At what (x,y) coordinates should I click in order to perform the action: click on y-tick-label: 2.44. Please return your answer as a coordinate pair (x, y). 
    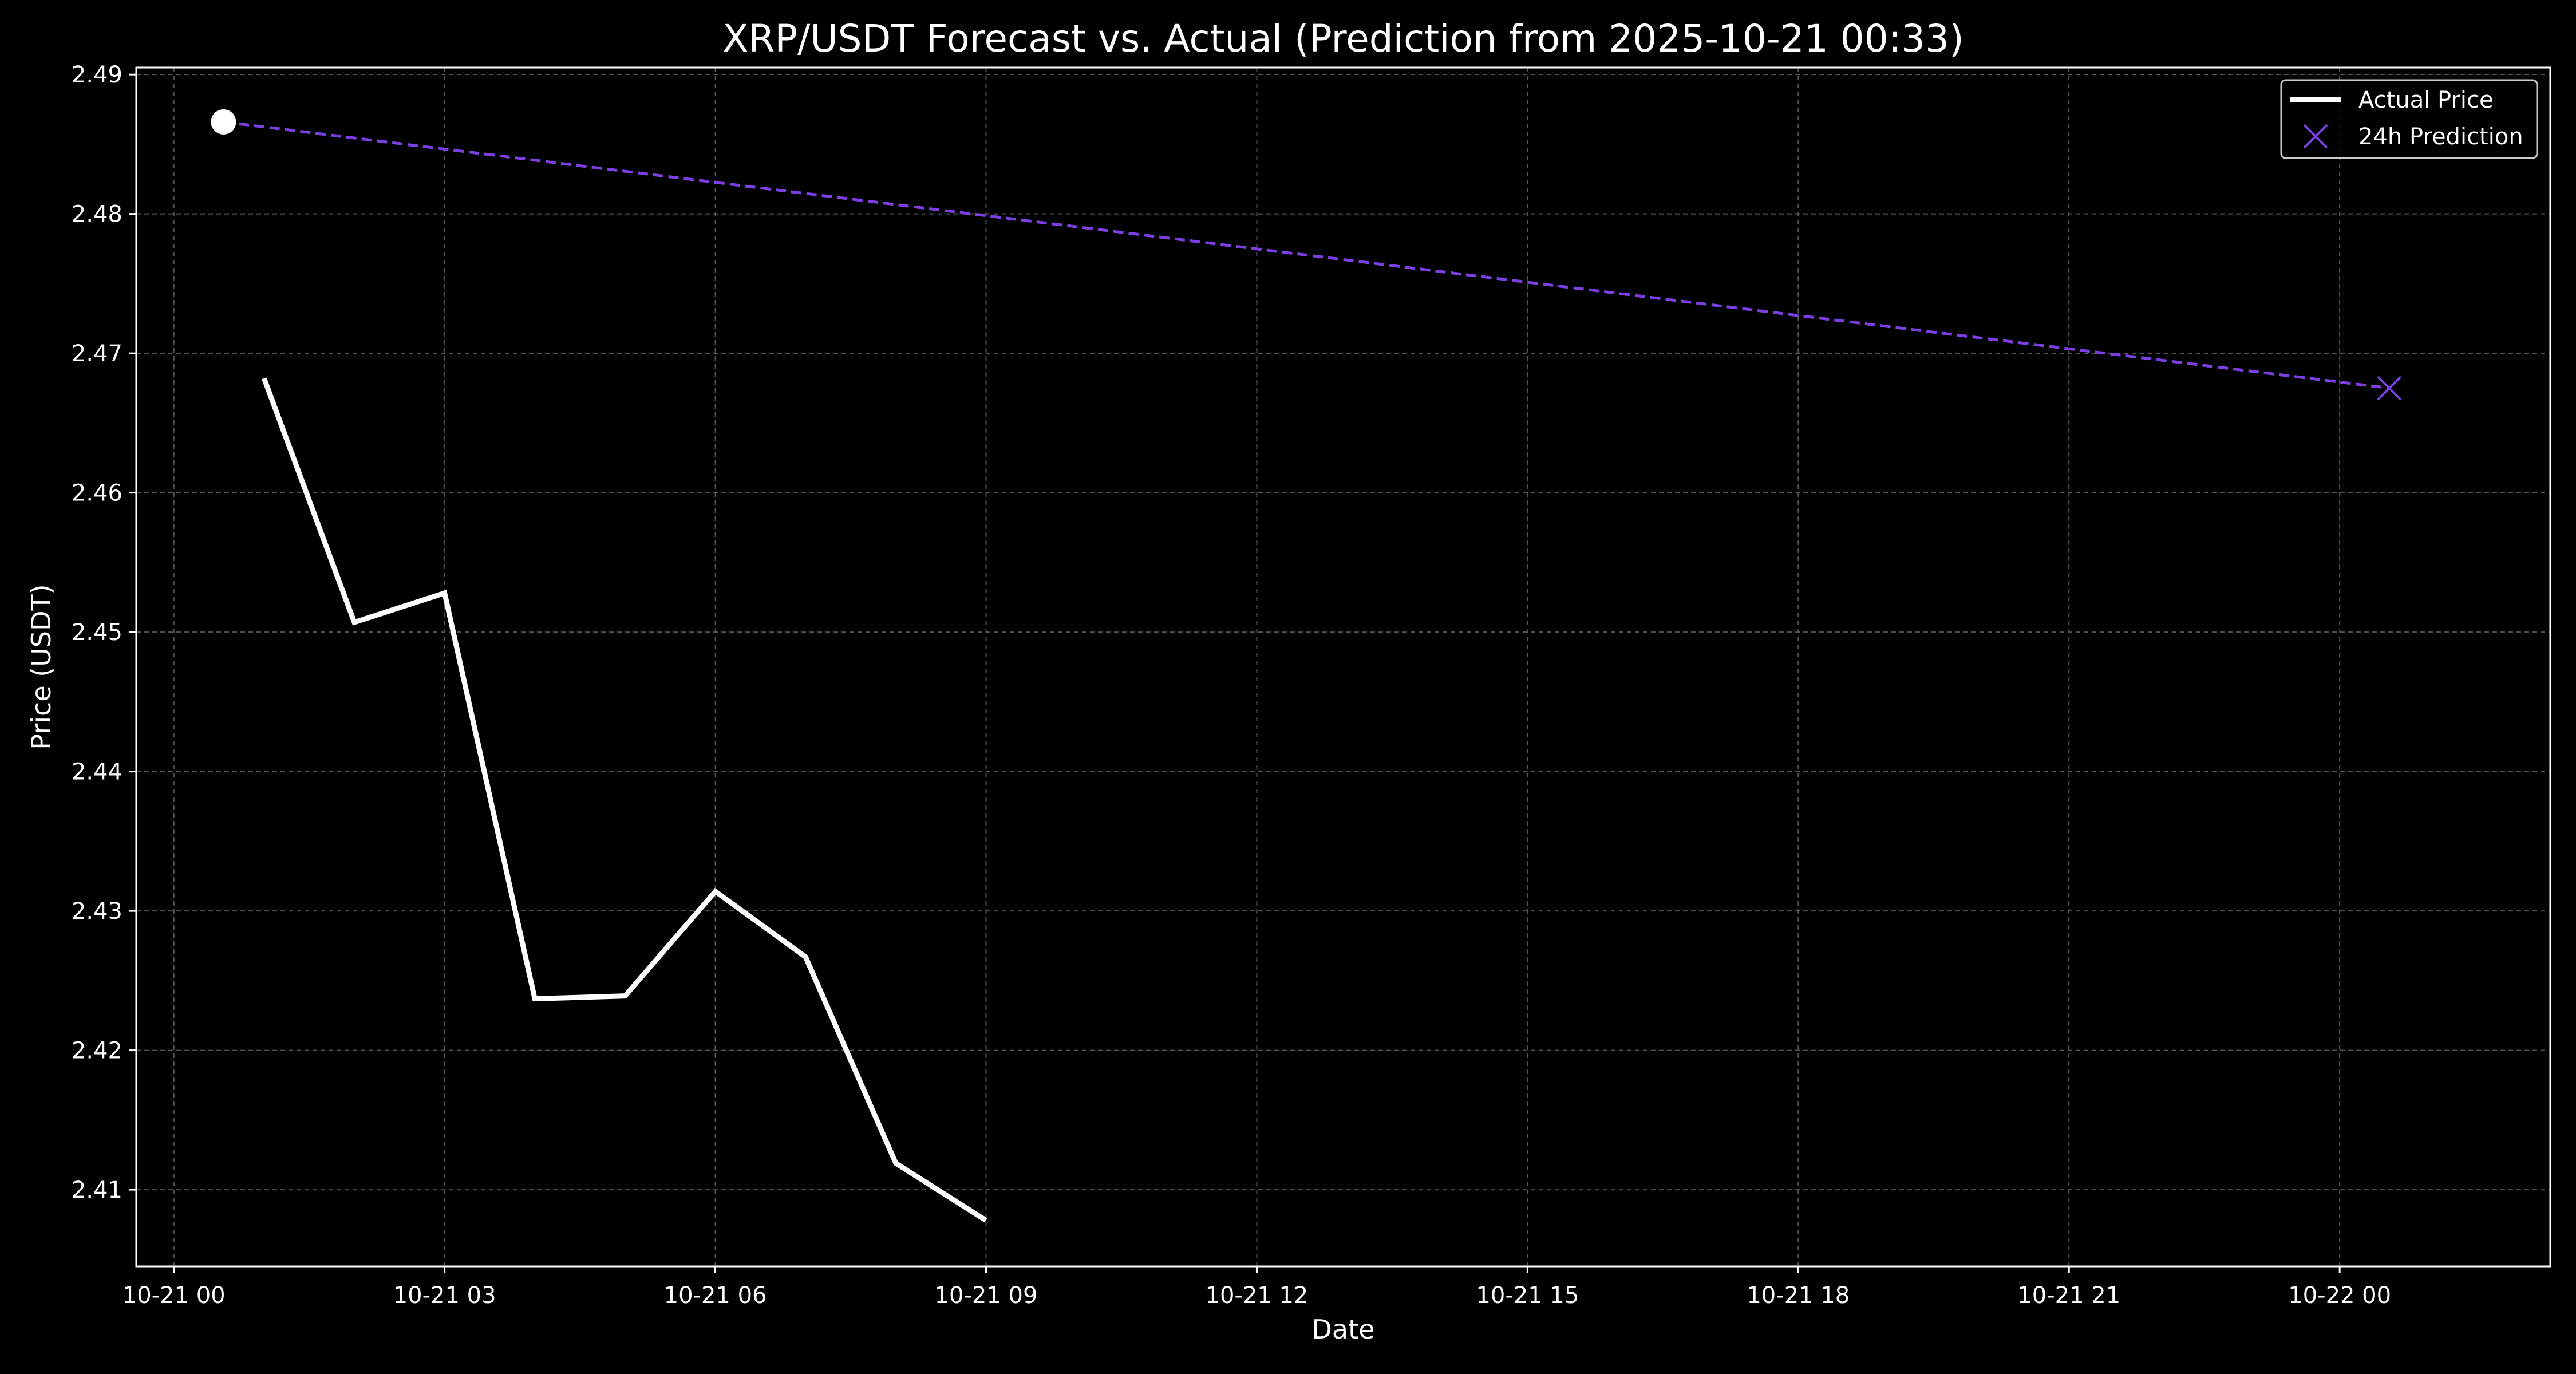
    Looking at the image, I should click on (97, 772).